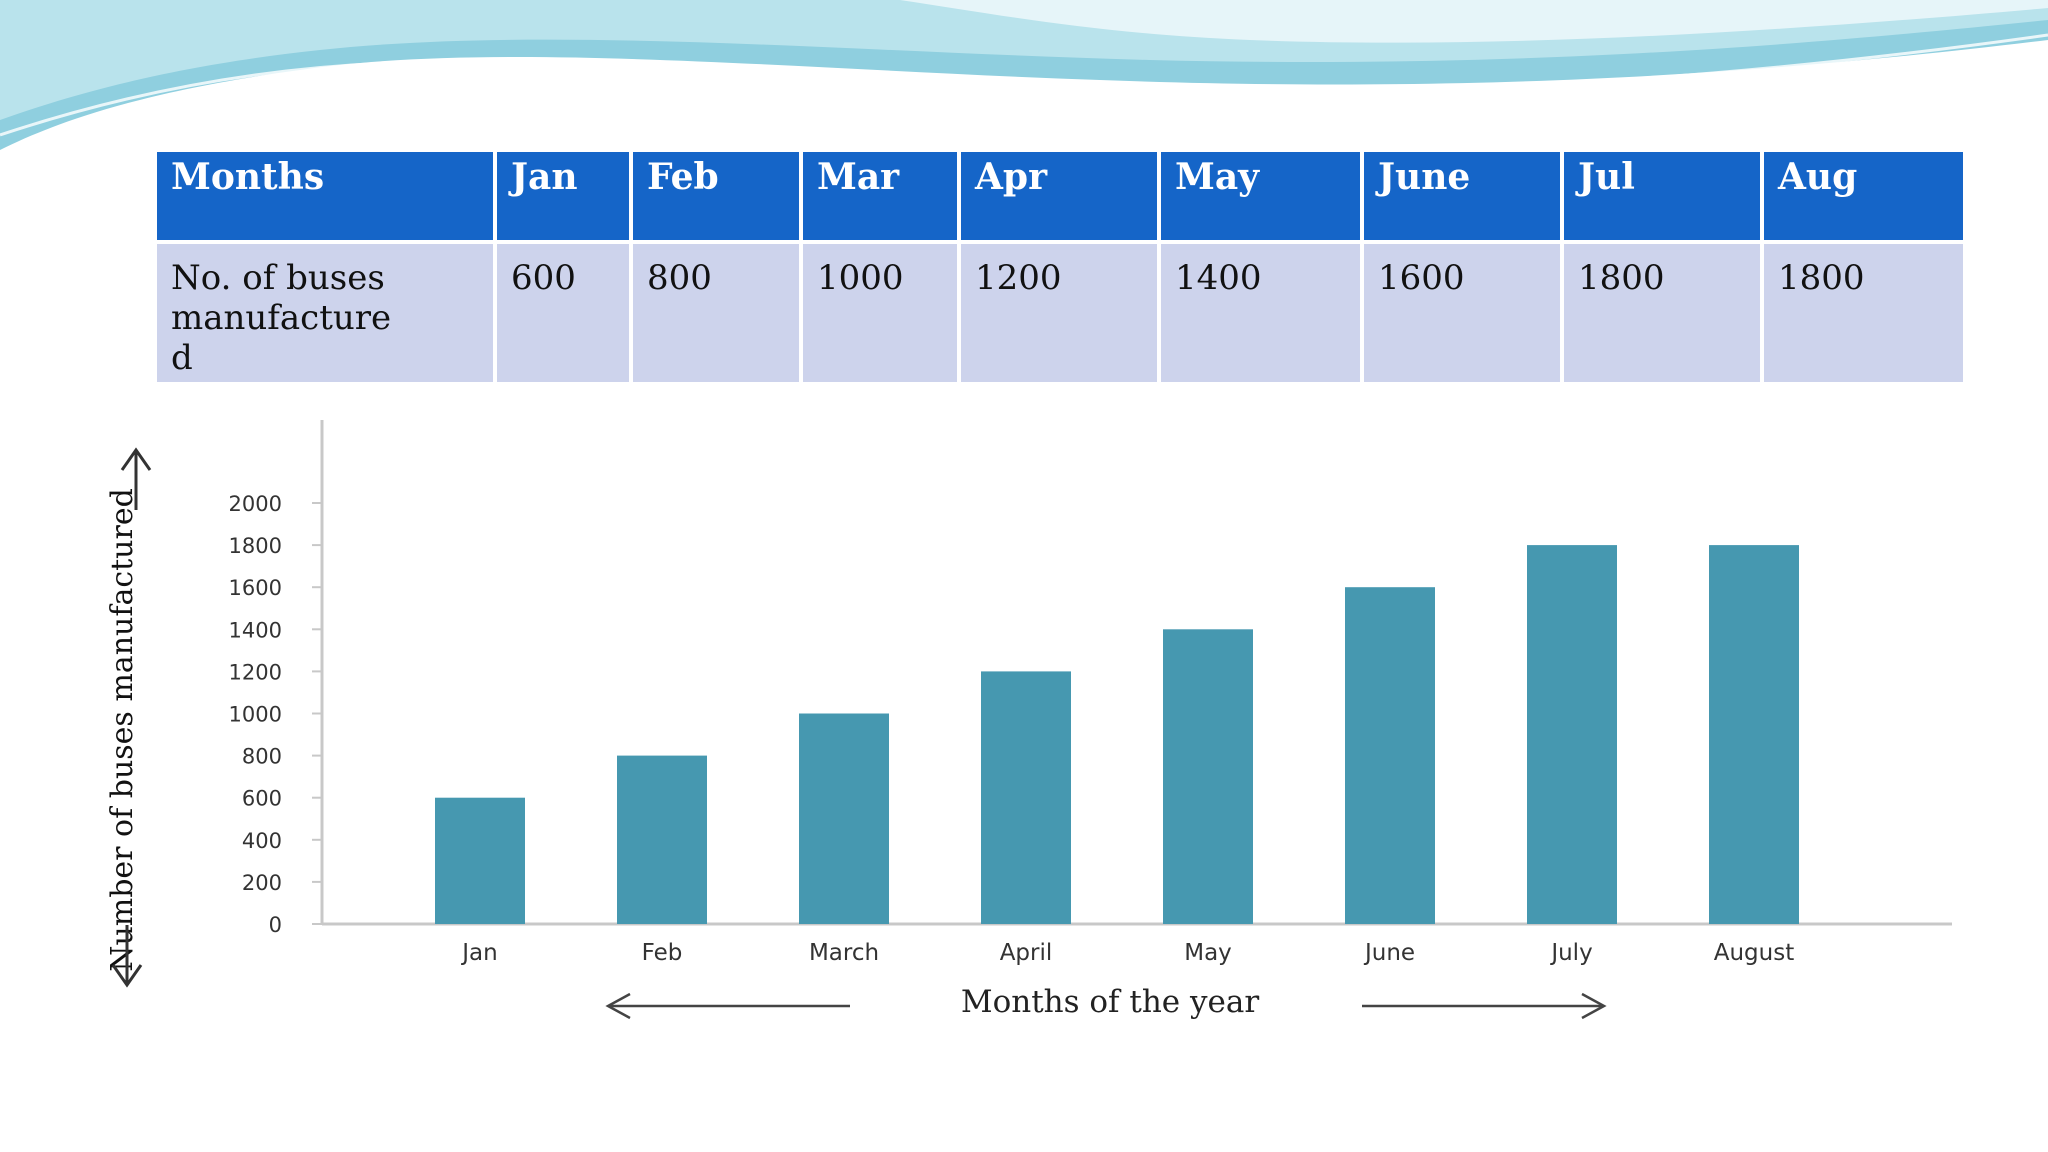 The image size is (2048, 1152). I want to click on y-axis-title: Number of buses manufactured, so click(122, 730).